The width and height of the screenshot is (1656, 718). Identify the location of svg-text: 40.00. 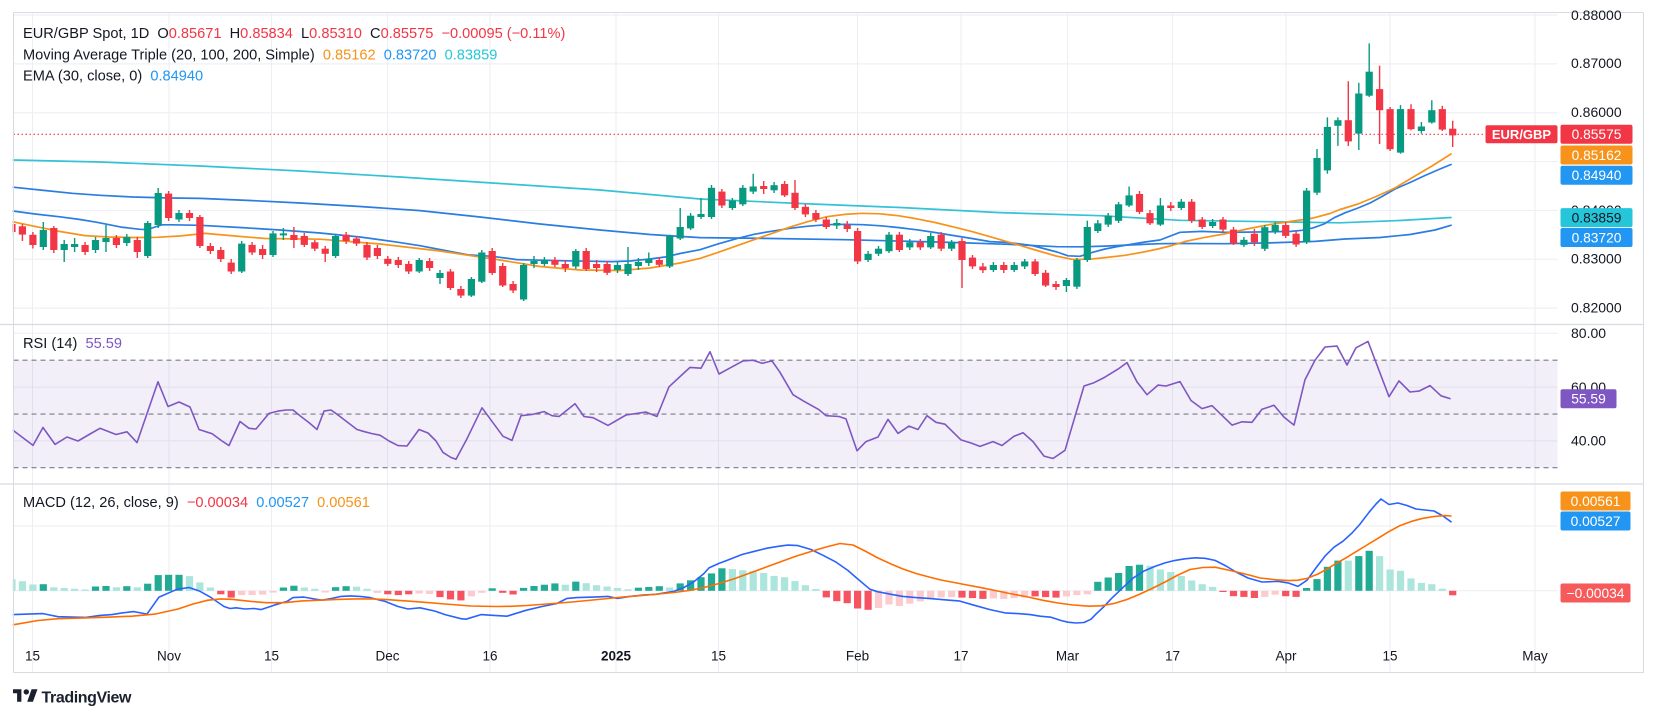
(1588, 441).